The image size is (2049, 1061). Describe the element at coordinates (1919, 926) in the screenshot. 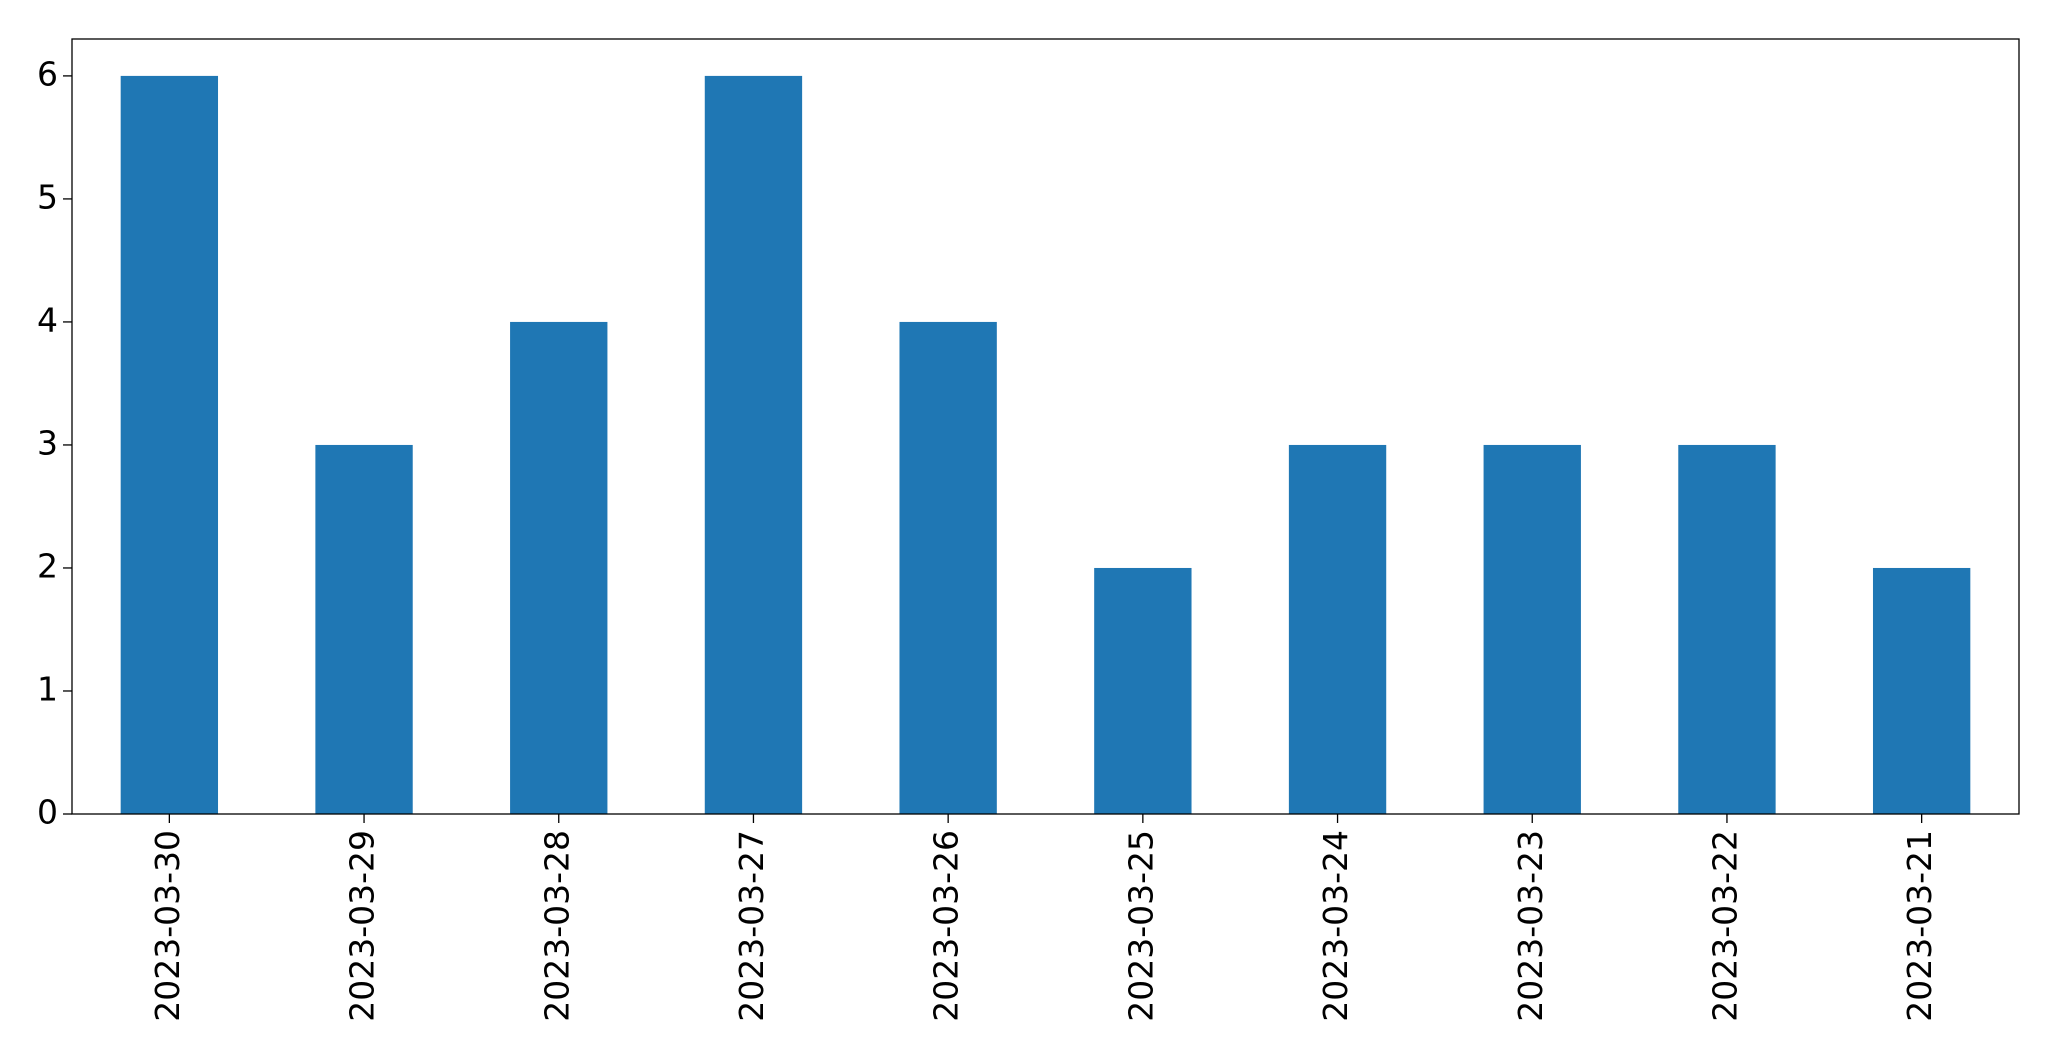

I see `x-tick-label: 2023-03-21` at that location.